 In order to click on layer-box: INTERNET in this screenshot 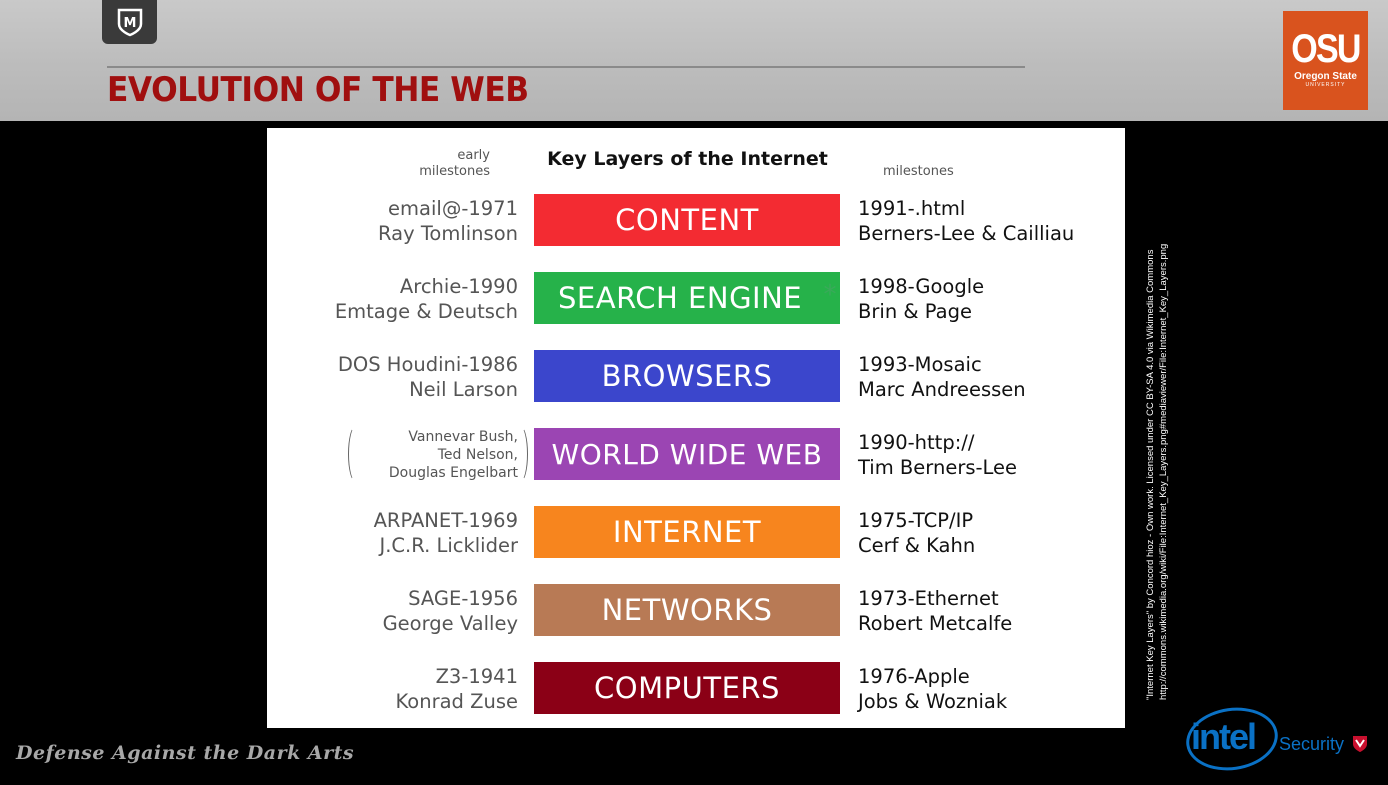, I will do `click(687, 532)`.